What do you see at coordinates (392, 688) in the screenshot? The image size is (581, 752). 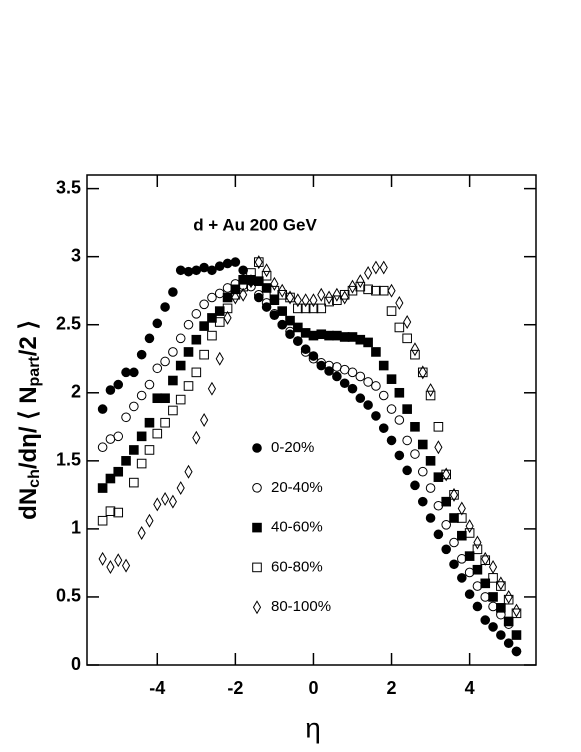 I see `x-tick-label: 2` at bounding box center [392, 688].